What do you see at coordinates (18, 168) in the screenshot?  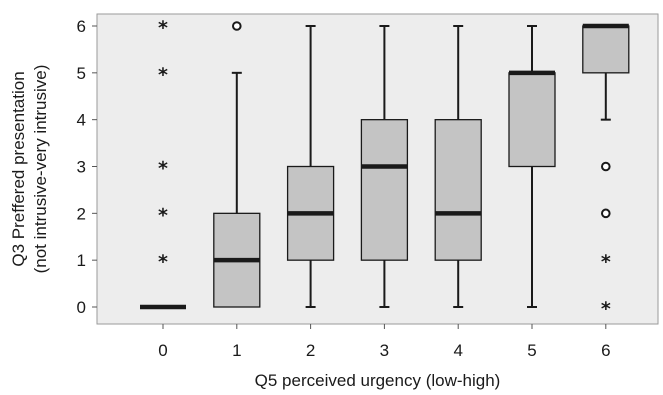 I see `y-axis-title-line1: Q3 Preffered presentation` at bounding box center [18, 168].